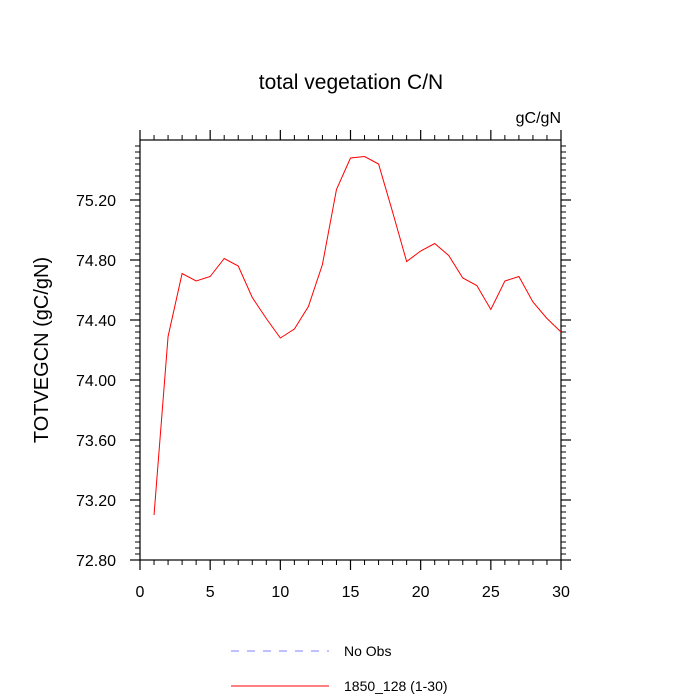 This screenshot has height=700, width=700. I want to click on y-axis-label: TOTVEGCN (gC/gN), so click(42, 350).